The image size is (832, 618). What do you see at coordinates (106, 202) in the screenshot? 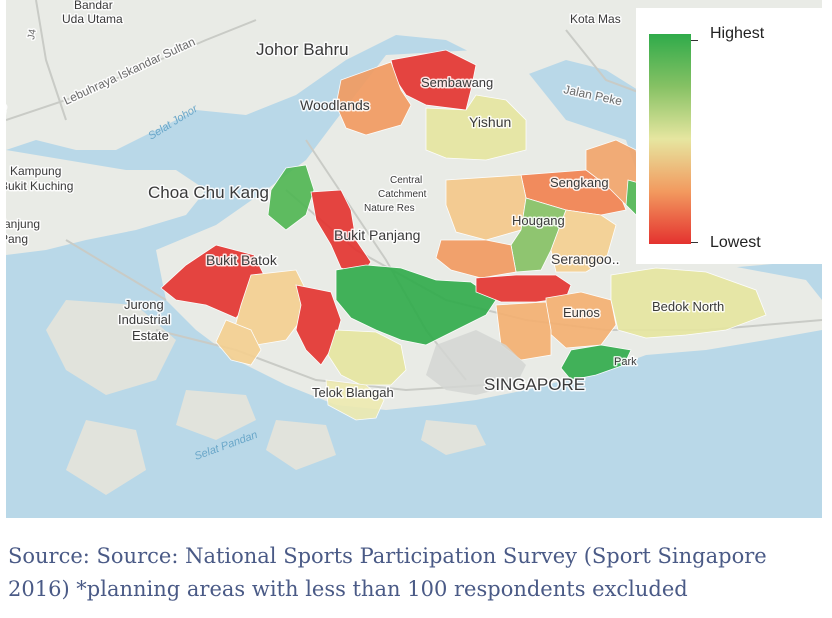
I see `west-johor-land` at bounding box center [106, 202].